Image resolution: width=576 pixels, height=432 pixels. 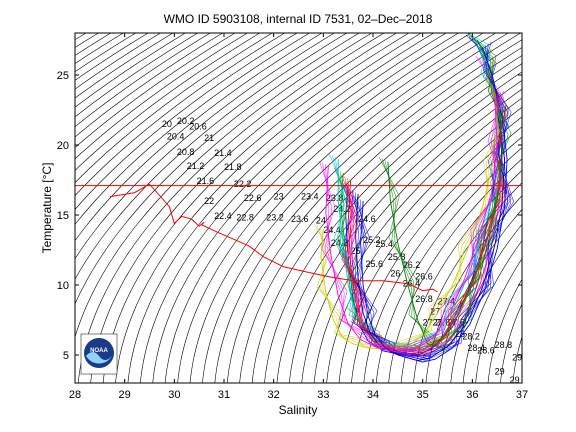 I want to click on contour-label: 20.4, so click(x=176, y=136).